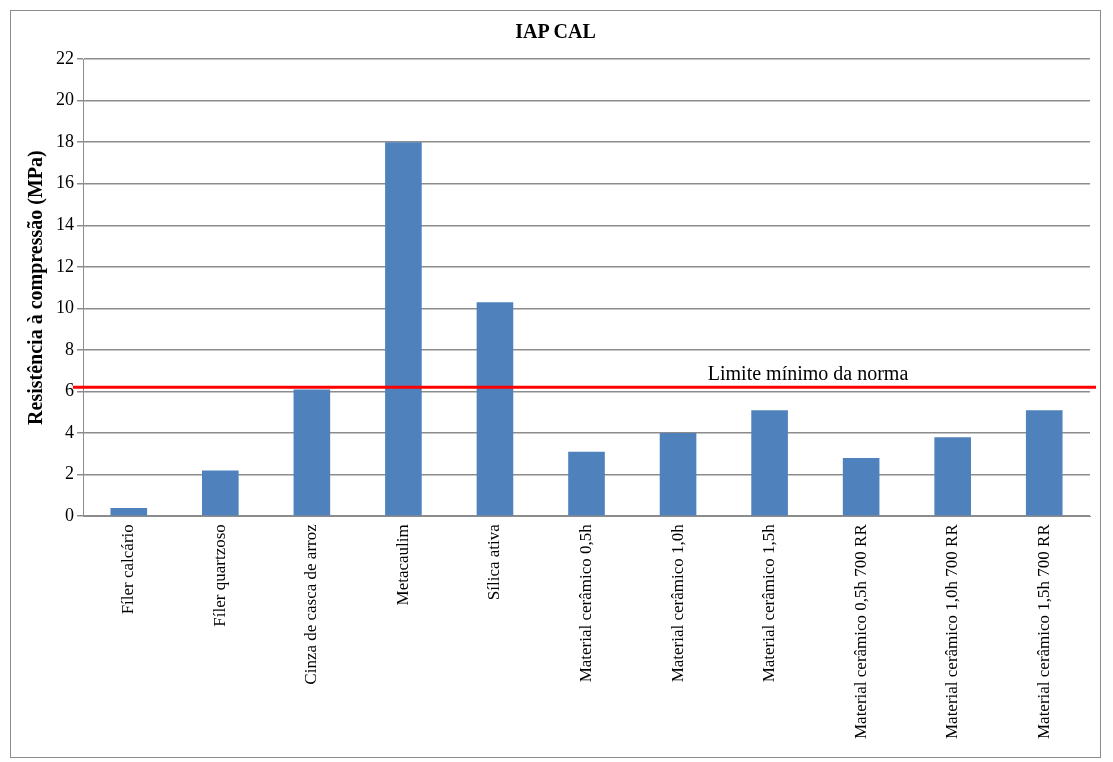 Image resolution: width=1113 pixels, height=762 pixels. I want to click on x-tick-label: Cinza de casca de arroz, so click(311, 604).